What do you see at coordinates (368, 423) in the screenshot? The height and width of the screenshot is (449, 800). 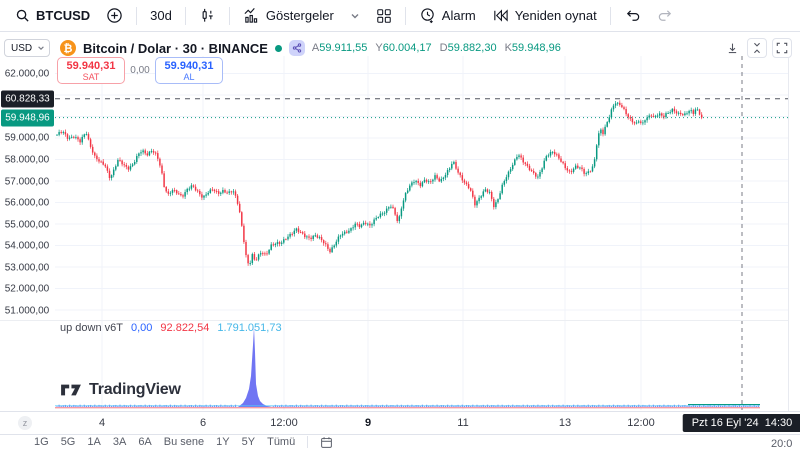 I see `time-tick-label: 9` at bounding box center [368, 423].